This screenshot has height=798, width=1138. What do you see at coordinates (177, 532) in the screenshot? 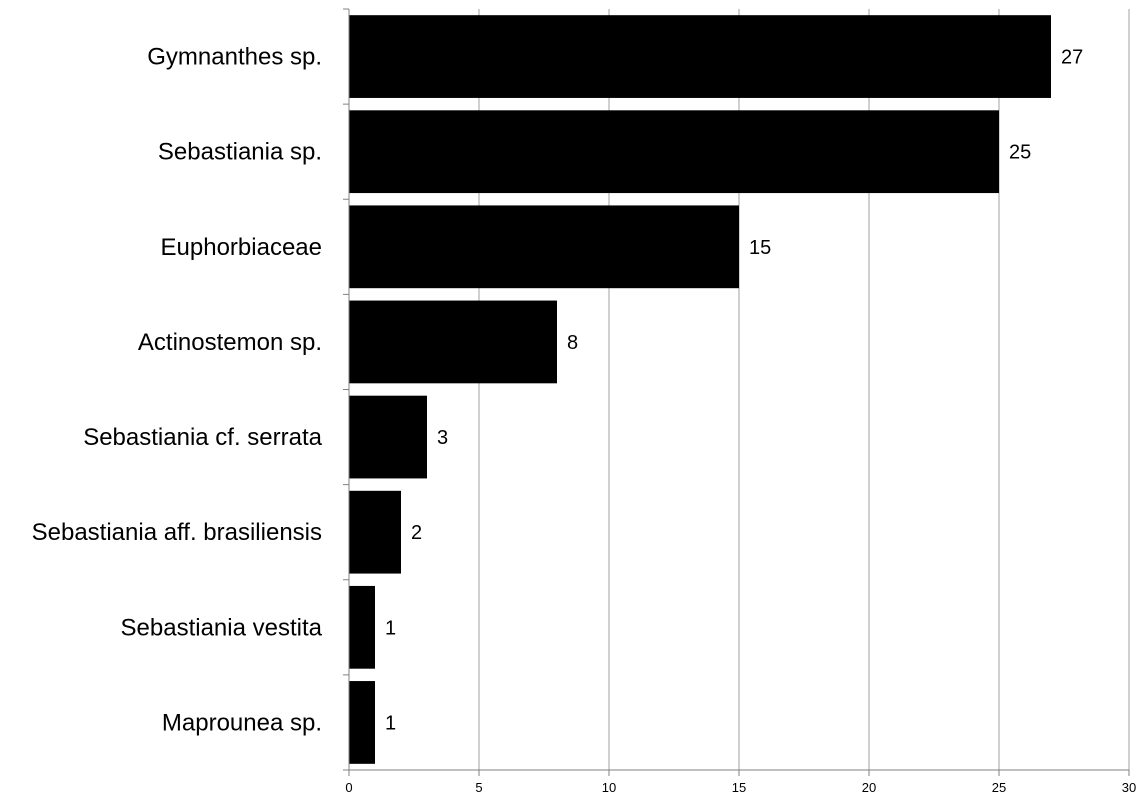
I see `category-label-5: Sebastiania aff. brasiliensis` at bounding box center [177, 532].